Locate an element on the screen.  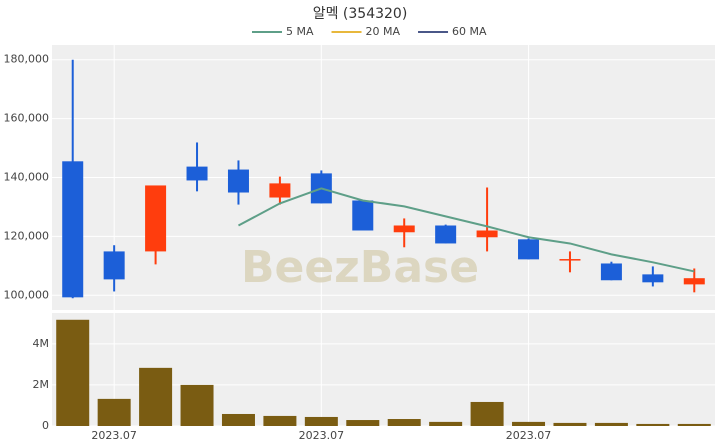
y-tick-label: 180,000 is located at coordinates (27, 59).